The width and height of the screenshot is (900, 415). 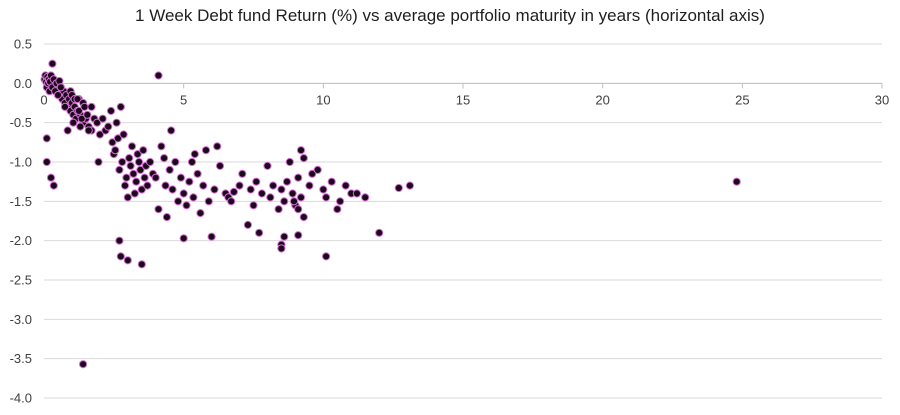 What do you see at coordinates (21, 240) in the screenshot?
I see `y-tick-label: -2.0` at bounding box center [21, 240].